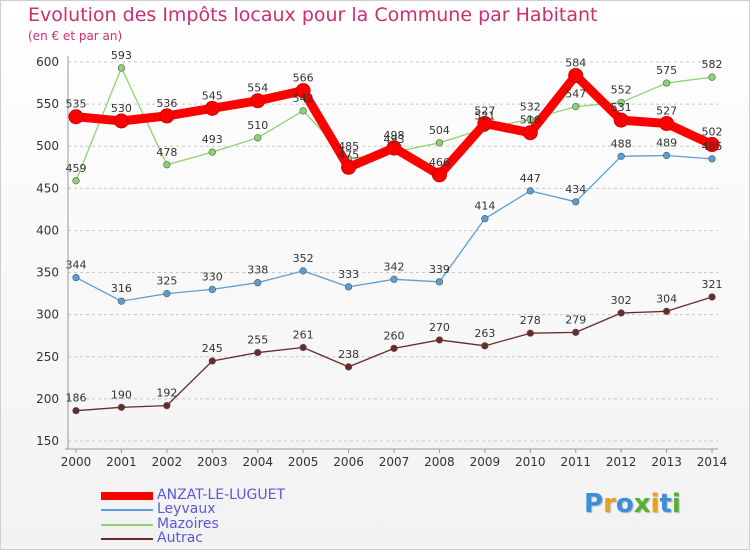 This screenshot has width=750, height=550. Describe the element at coordinates (394, 135) in the screenshot. I see `data-label: 498` at that location.